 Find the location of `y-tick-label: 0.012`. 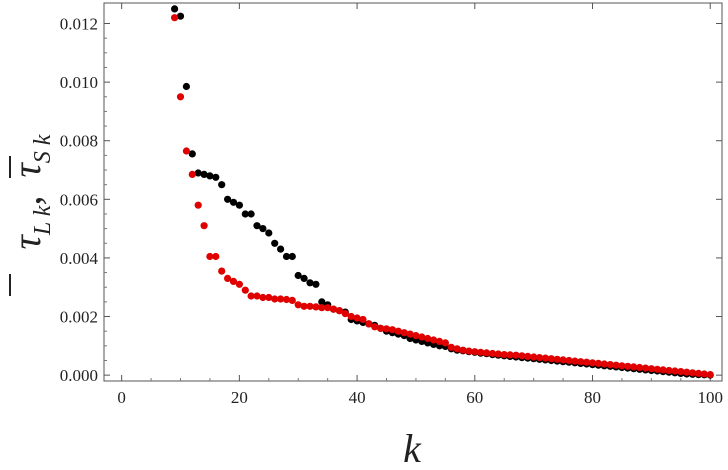

y-tick-label: 0.012 is located at coordinates (79, 24).